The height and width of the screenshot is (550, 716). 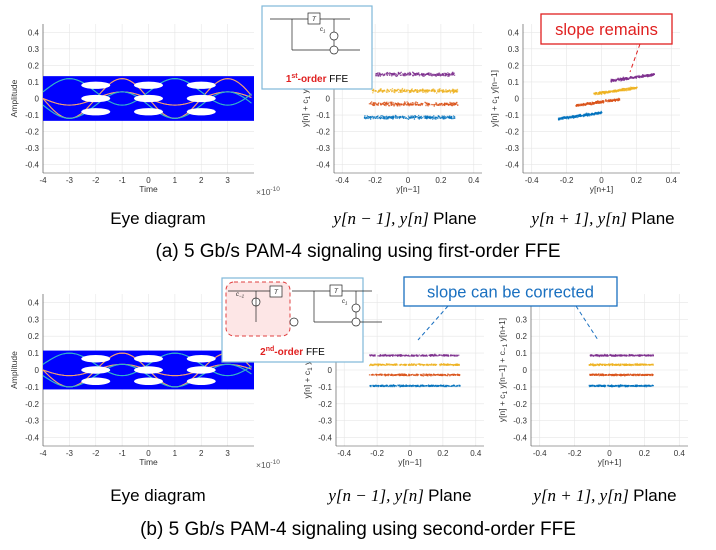 I want to click on y-tick-label: -0.3, so click(x=325, y=421).